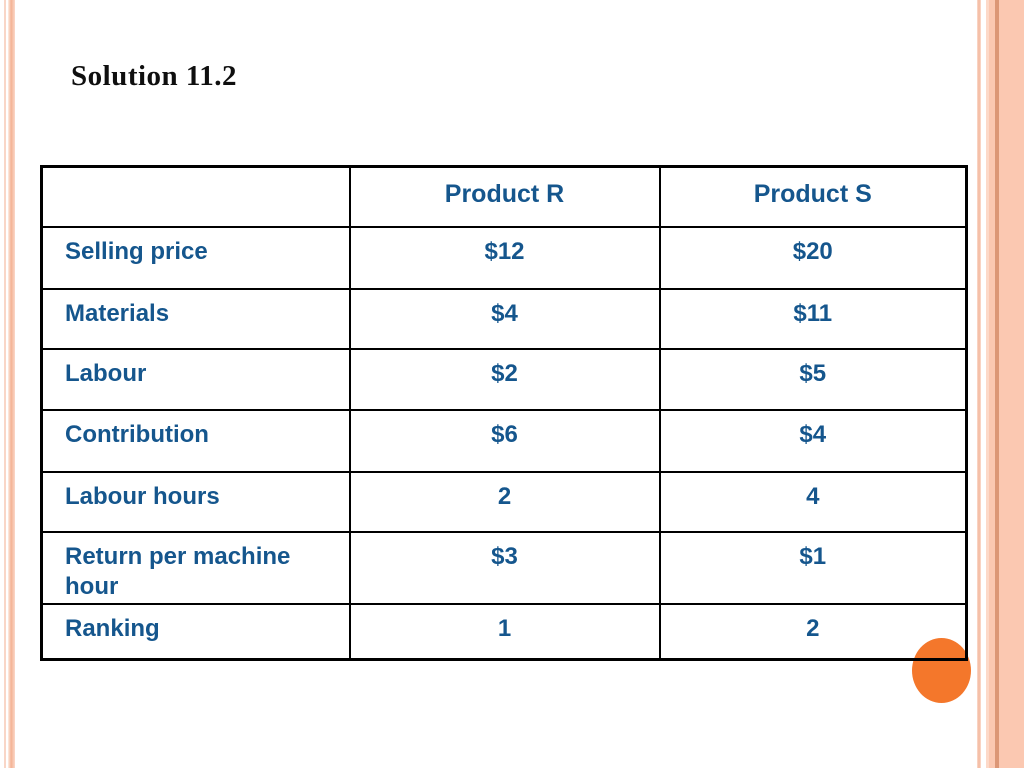 This screenshot has height=768, width=1024. What do you see at coordinates (813, 501) in the screenshot?
I see `row-value: 4` at bounding box center [813, 501].